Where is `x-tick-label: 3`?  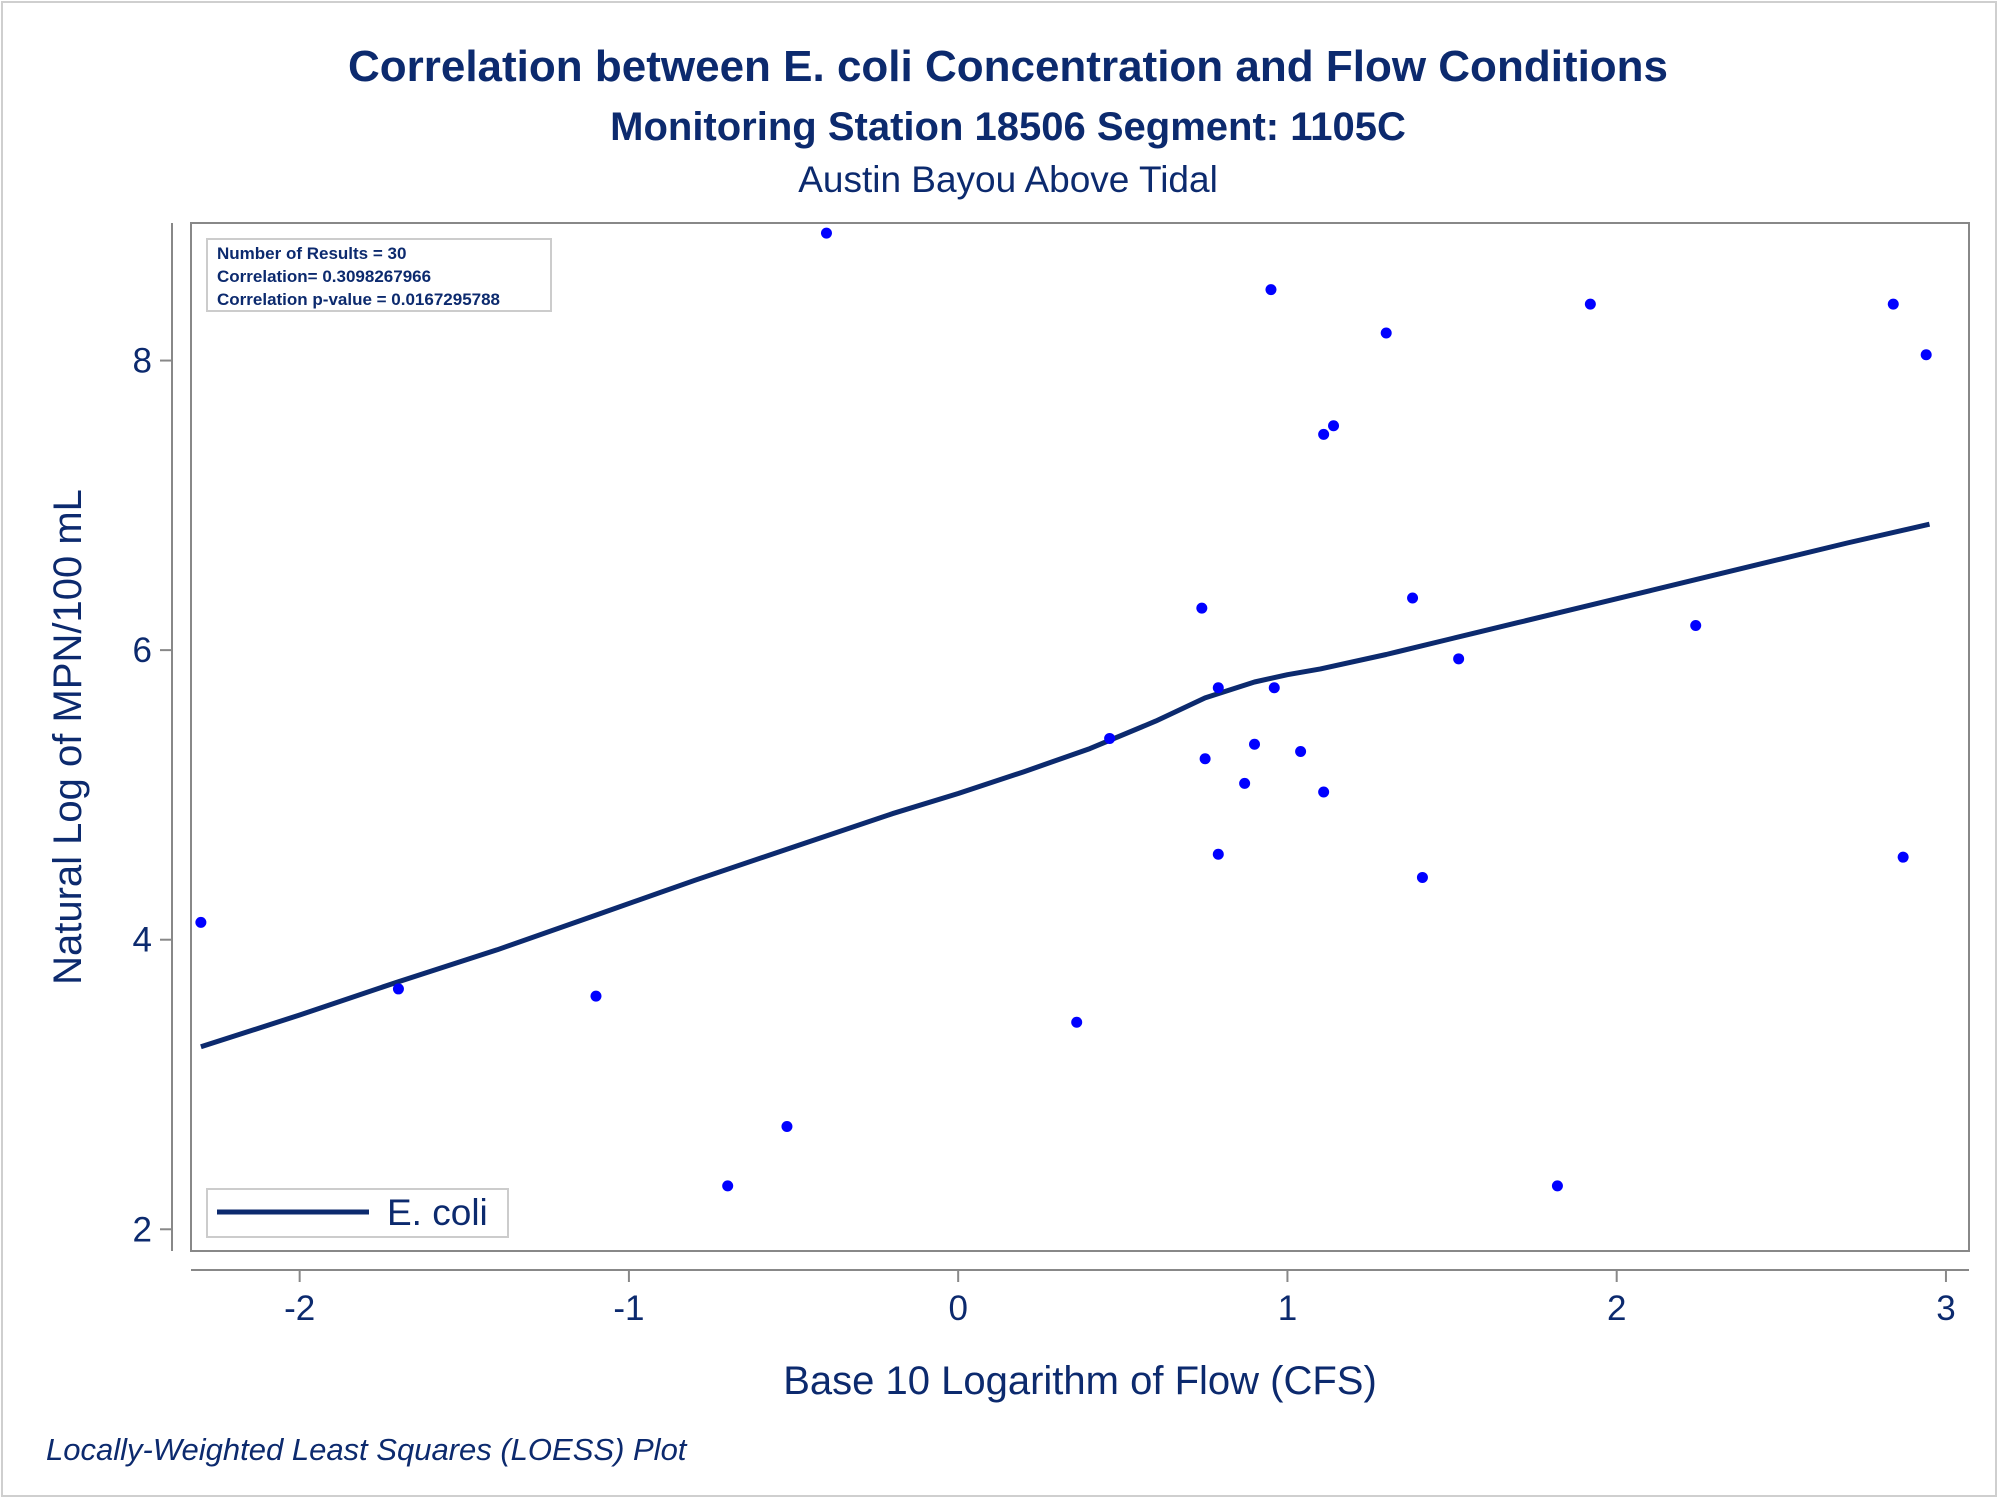
x-tick-label: 3 is located at coordinates (1945, 1308).